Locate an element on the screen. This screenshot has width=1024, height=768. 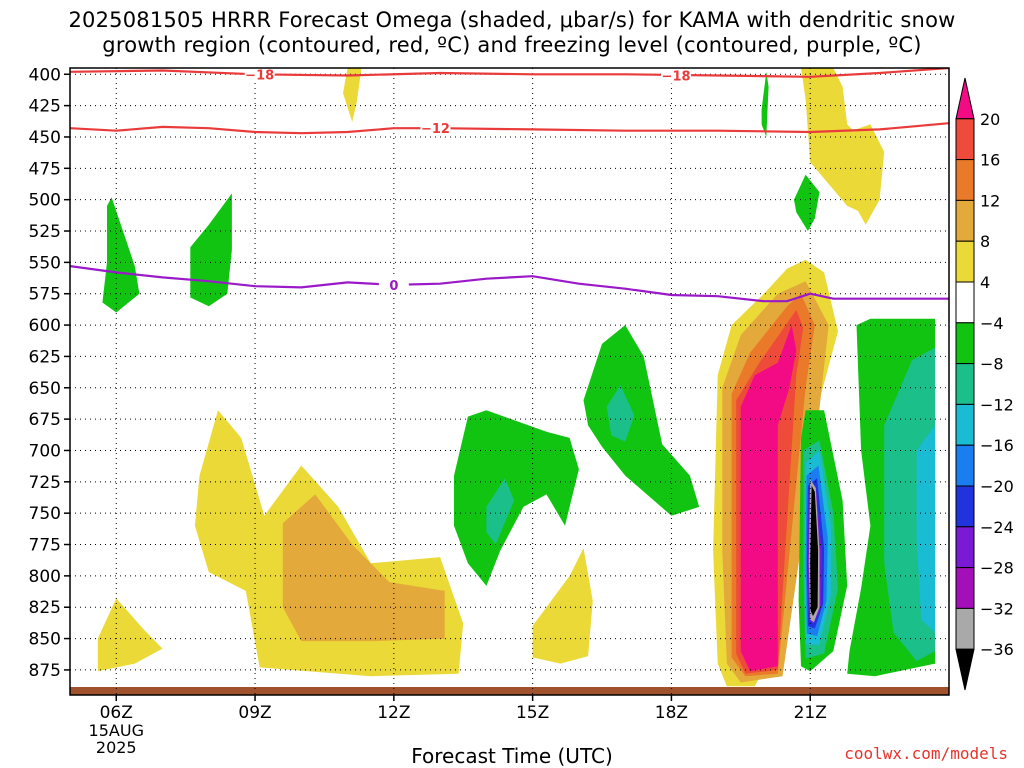
contour-label-2-0: 0 is located at coordinates (393, 286).